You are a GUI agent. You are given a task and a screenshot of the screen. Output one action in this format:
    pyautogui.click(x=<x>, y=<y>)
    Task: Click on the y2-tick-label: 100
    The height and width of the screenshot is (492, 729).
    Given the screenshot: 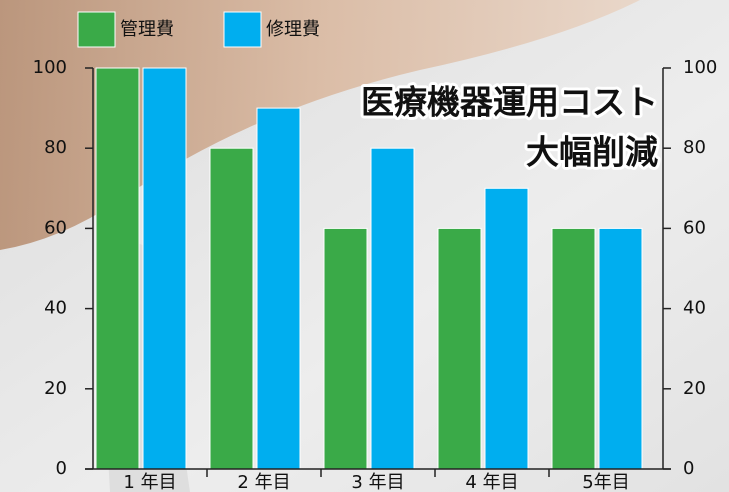 What is the action you would take?
    pyautogui.click(x=700, y=67)
    